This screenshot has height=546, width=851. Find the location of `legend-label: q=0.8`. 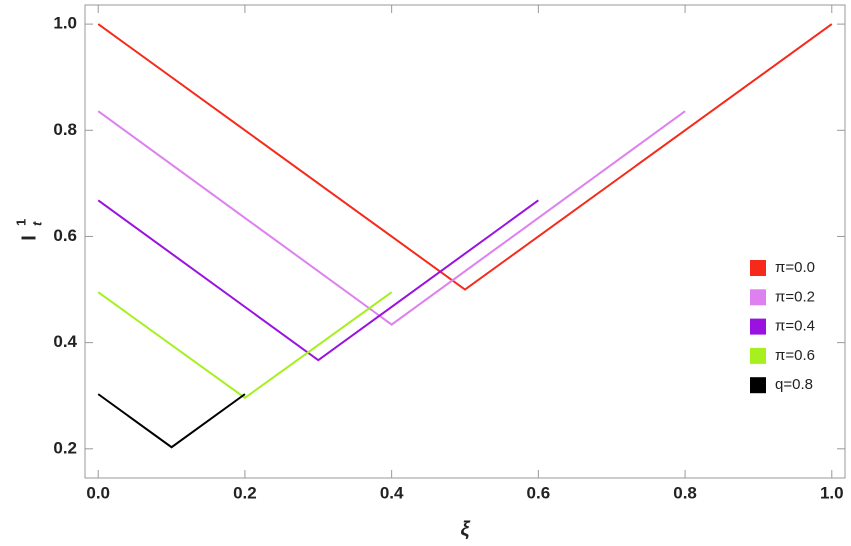

legend-label: q=0.8 is located at coordinates (794, 384).